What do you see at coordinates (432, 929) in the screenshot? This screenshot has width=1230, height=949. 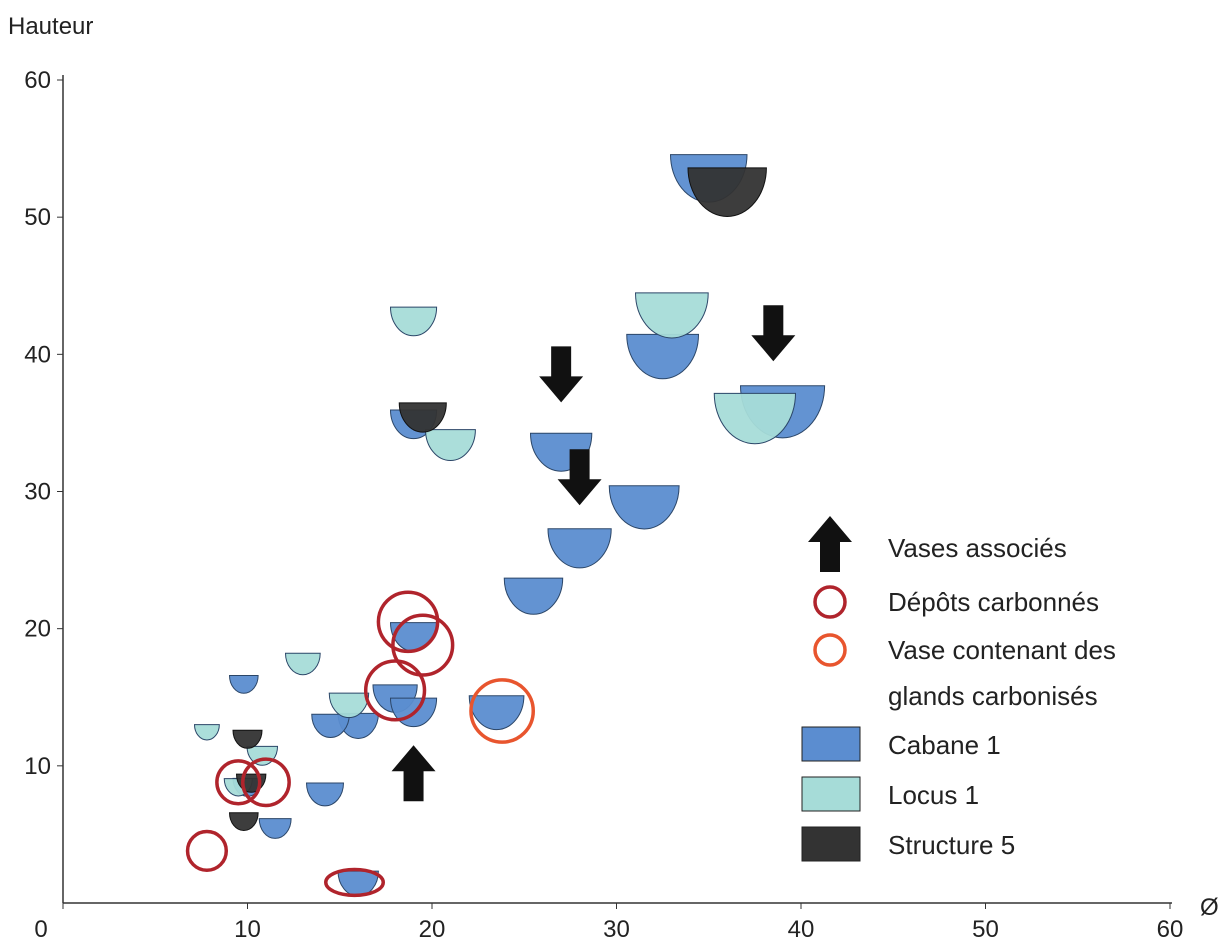 I see `x-tick-label: 20` at bounding box center [432, 929].